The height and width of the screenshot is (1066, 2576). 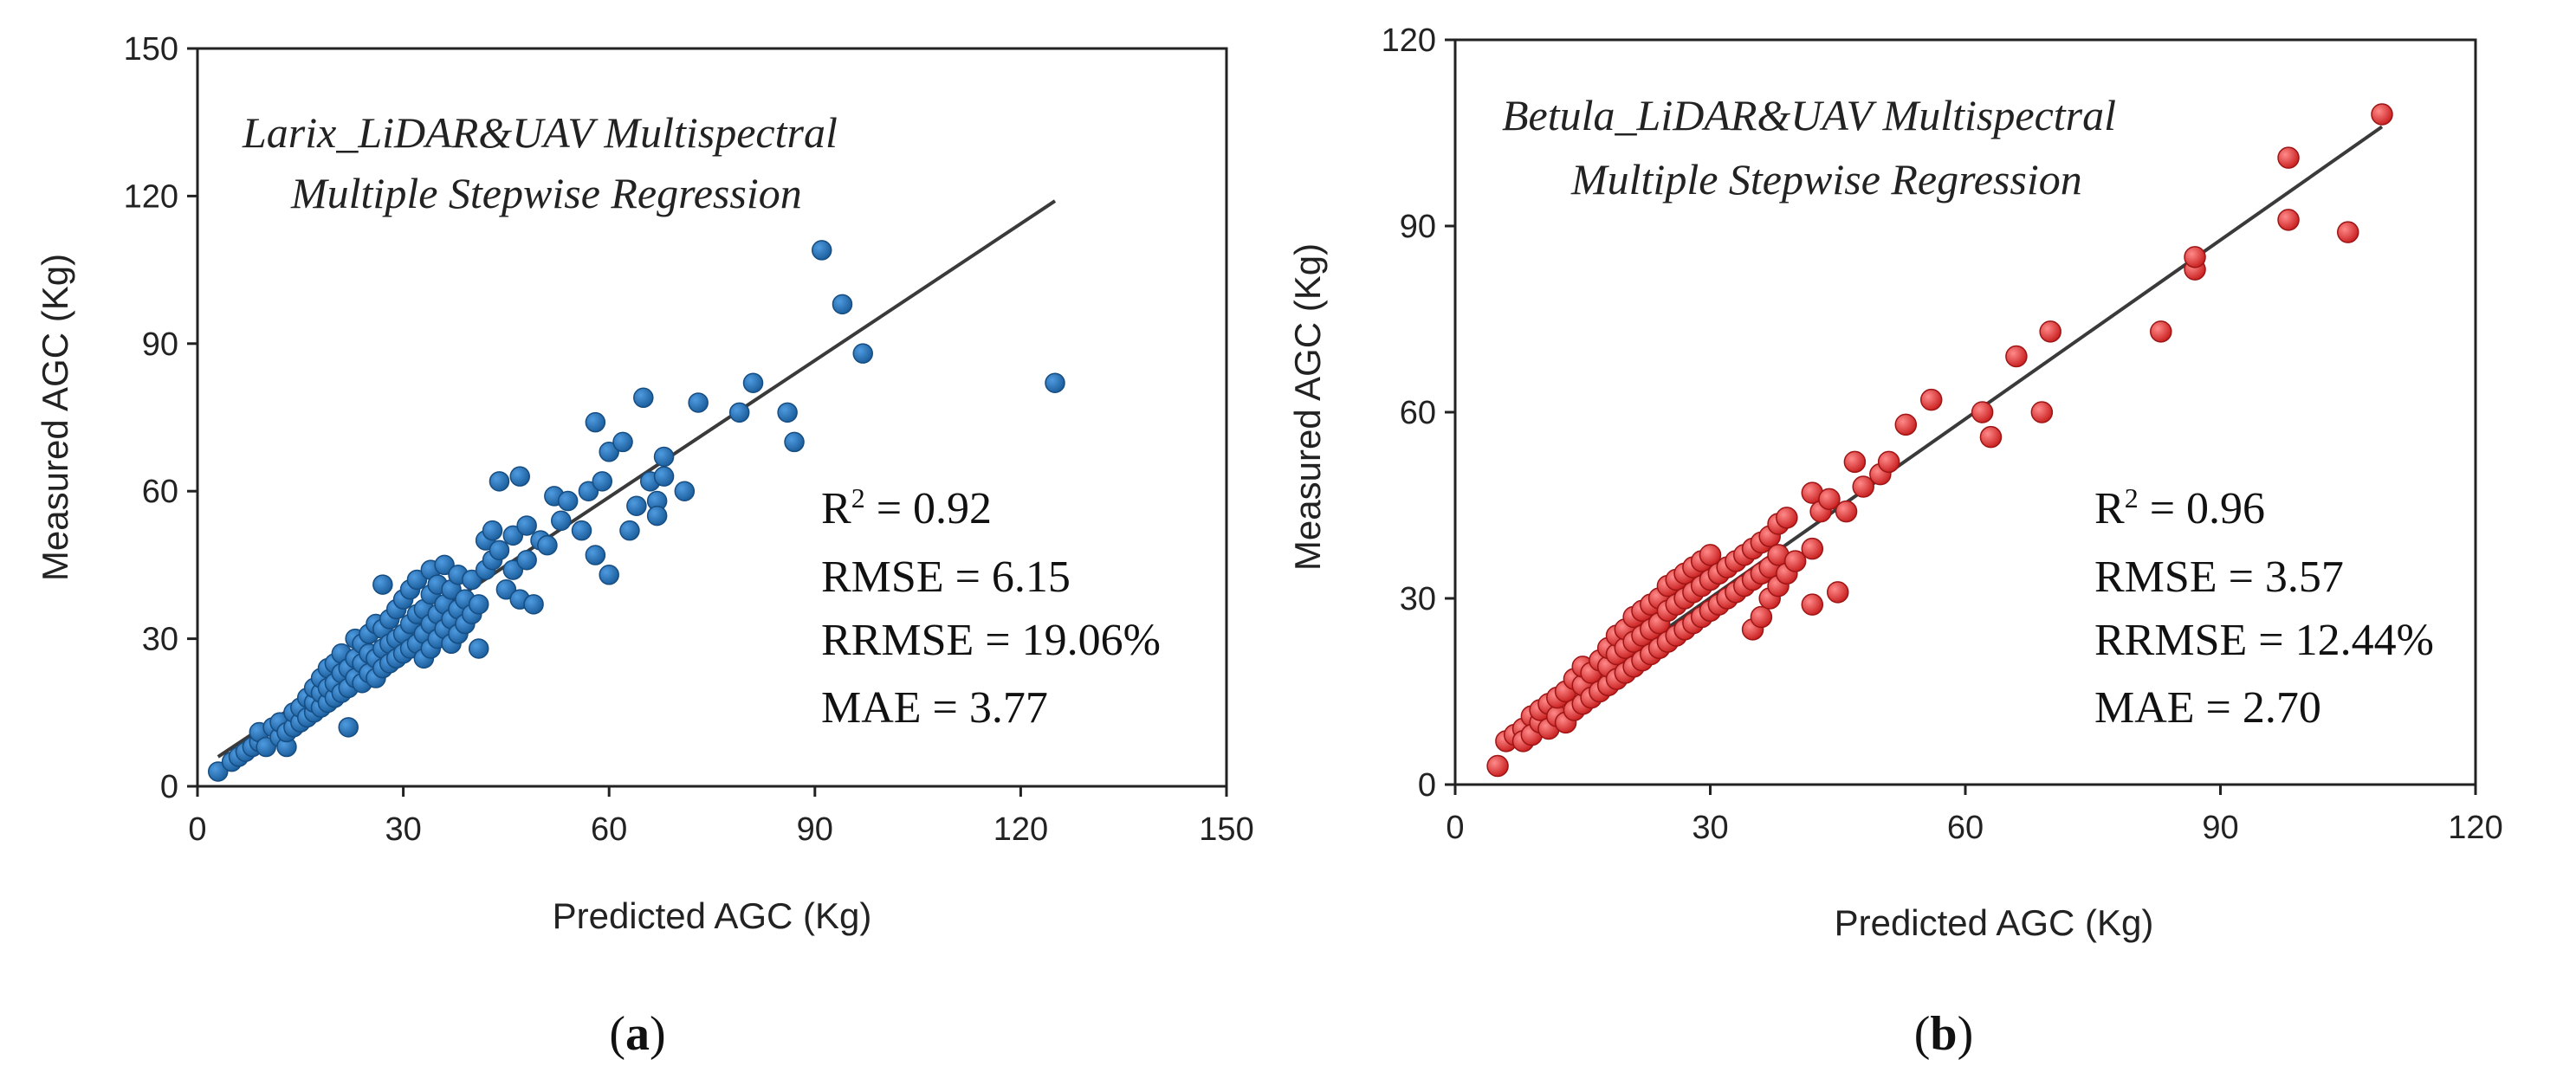 I want to click on y-tick-label: 30, so click(x=1418, y=599).